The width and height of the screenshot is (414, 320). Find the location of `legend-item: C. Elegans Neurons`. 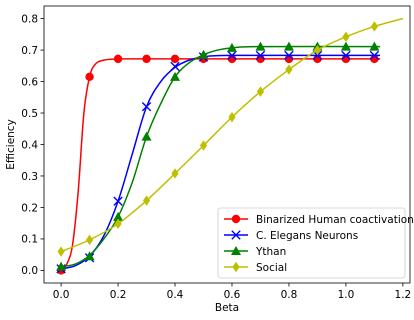

legend-item: C. Elegans Neurons is located at coordinates (291, 236).